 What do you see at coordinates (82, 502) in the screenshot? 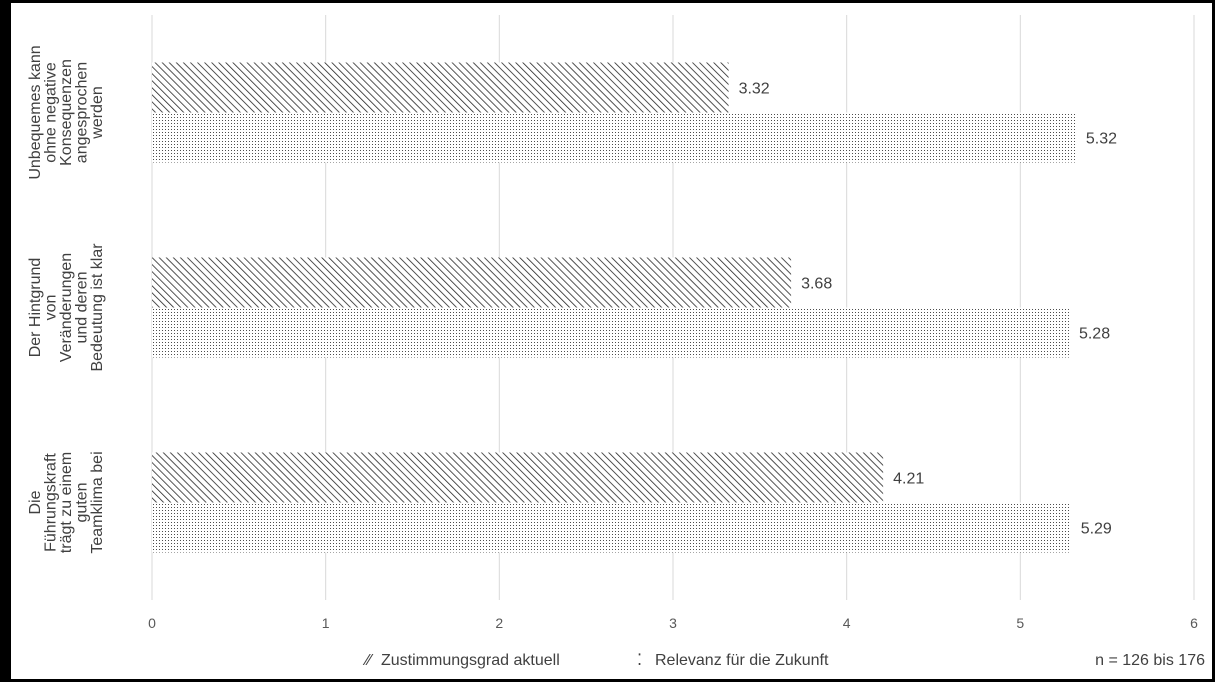
I see `category-label-line: guten` at bounding box center [82, 502].